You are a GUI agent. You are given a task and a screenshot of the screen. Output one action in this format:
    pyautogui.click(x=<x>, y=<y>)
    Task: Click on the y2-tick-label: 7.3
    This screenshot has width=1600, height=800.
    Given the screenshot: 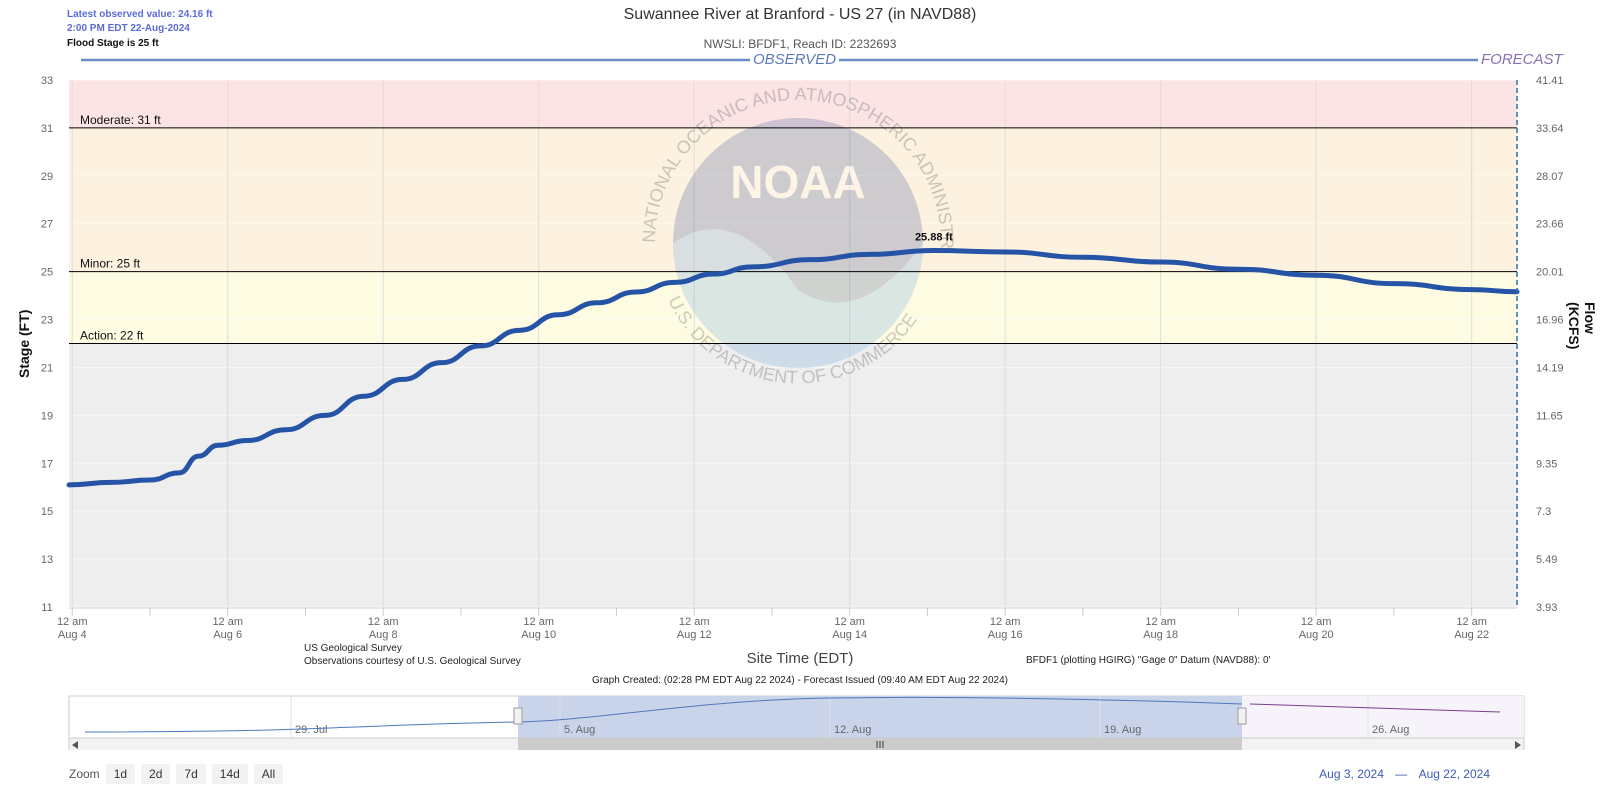 What is the action you would take?
    pyautogui.click(x=1543, y=512)
    